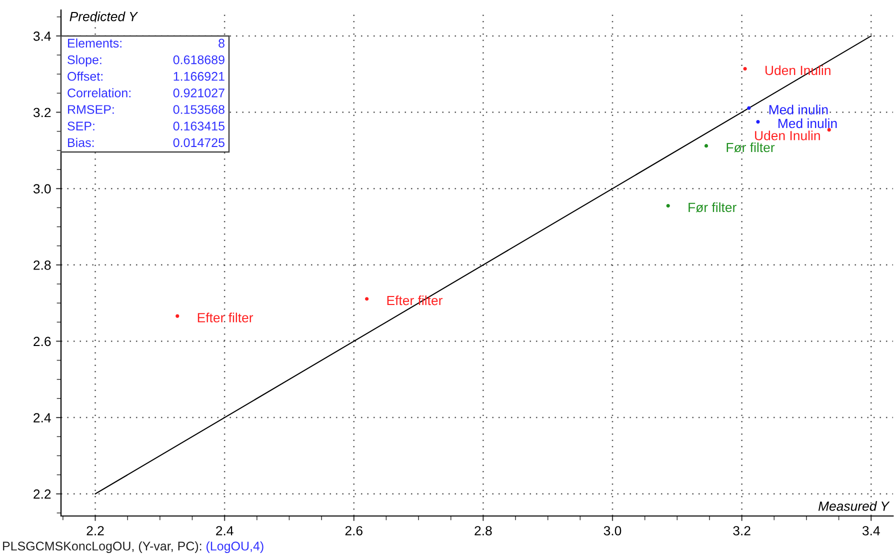 This screenshot has width=894, height=555. I want to click on annotation: Bias:, so click(81, 143).